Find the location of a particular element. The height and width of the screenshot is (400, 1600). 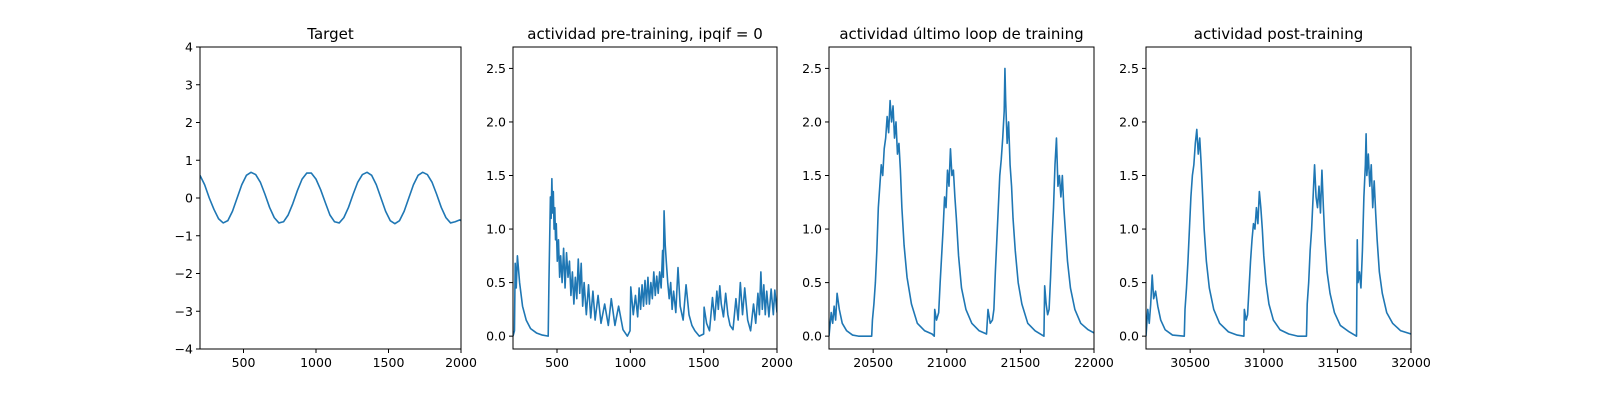

chart-title: actividad pre-training, ipqif = 0 is located at coordinates (645, 34).